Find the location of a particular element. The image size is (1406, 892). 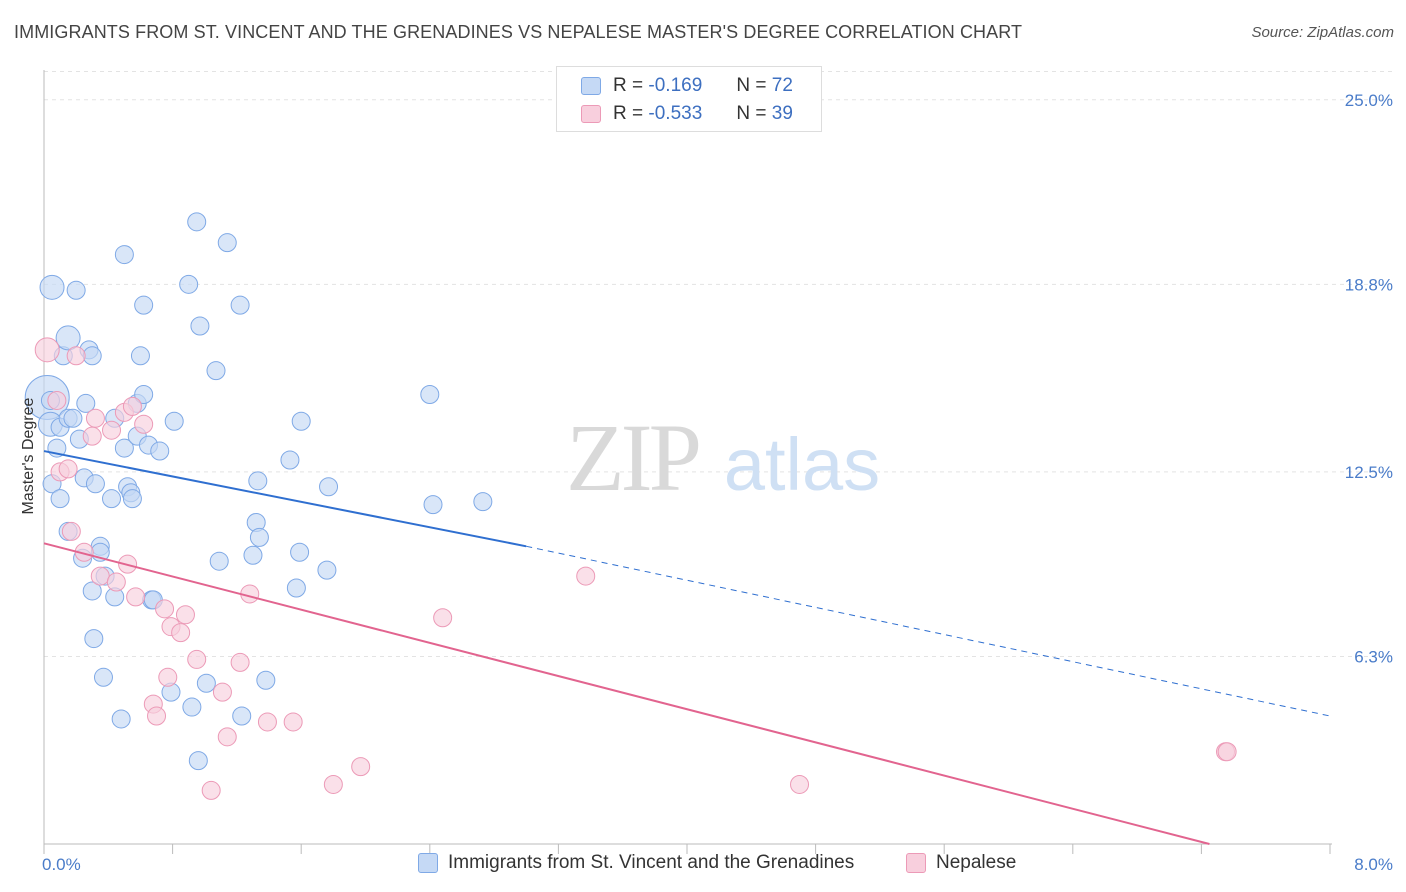

stats-legend: R = -0.169 N = 72 R = -0.533 N = 39 is located at coordinates (689, 99).